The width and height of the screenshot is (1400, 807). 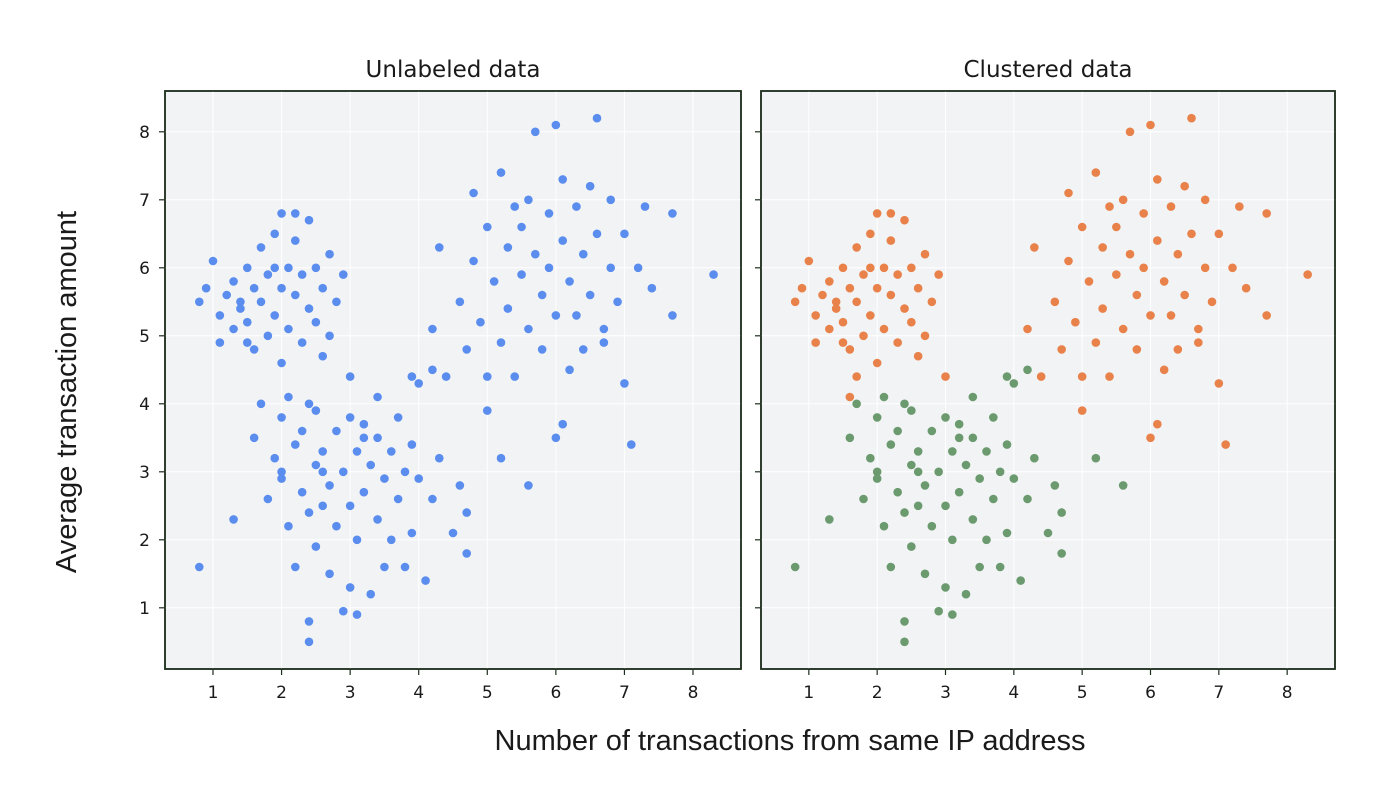 I want to click on y-tick-label: 7, so click(x=144, y=201).